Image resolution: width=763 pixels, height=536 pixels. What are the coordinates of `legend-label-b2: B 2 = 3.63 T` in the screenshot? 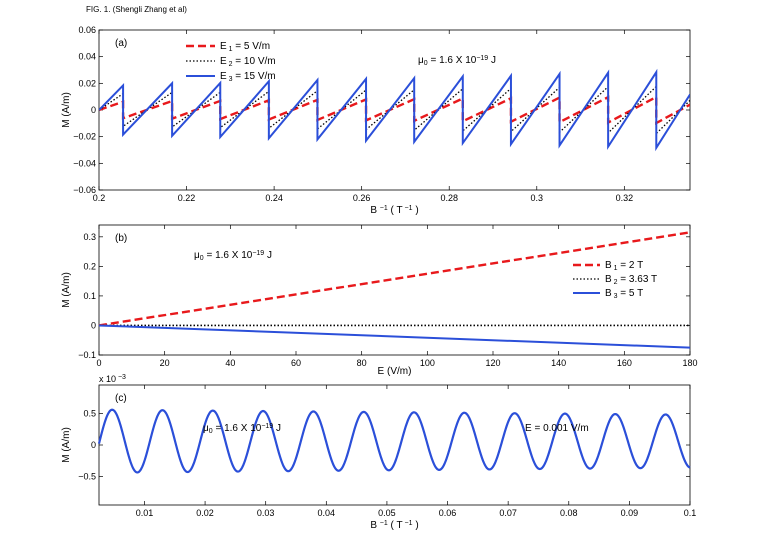 It's located at (631, 280).